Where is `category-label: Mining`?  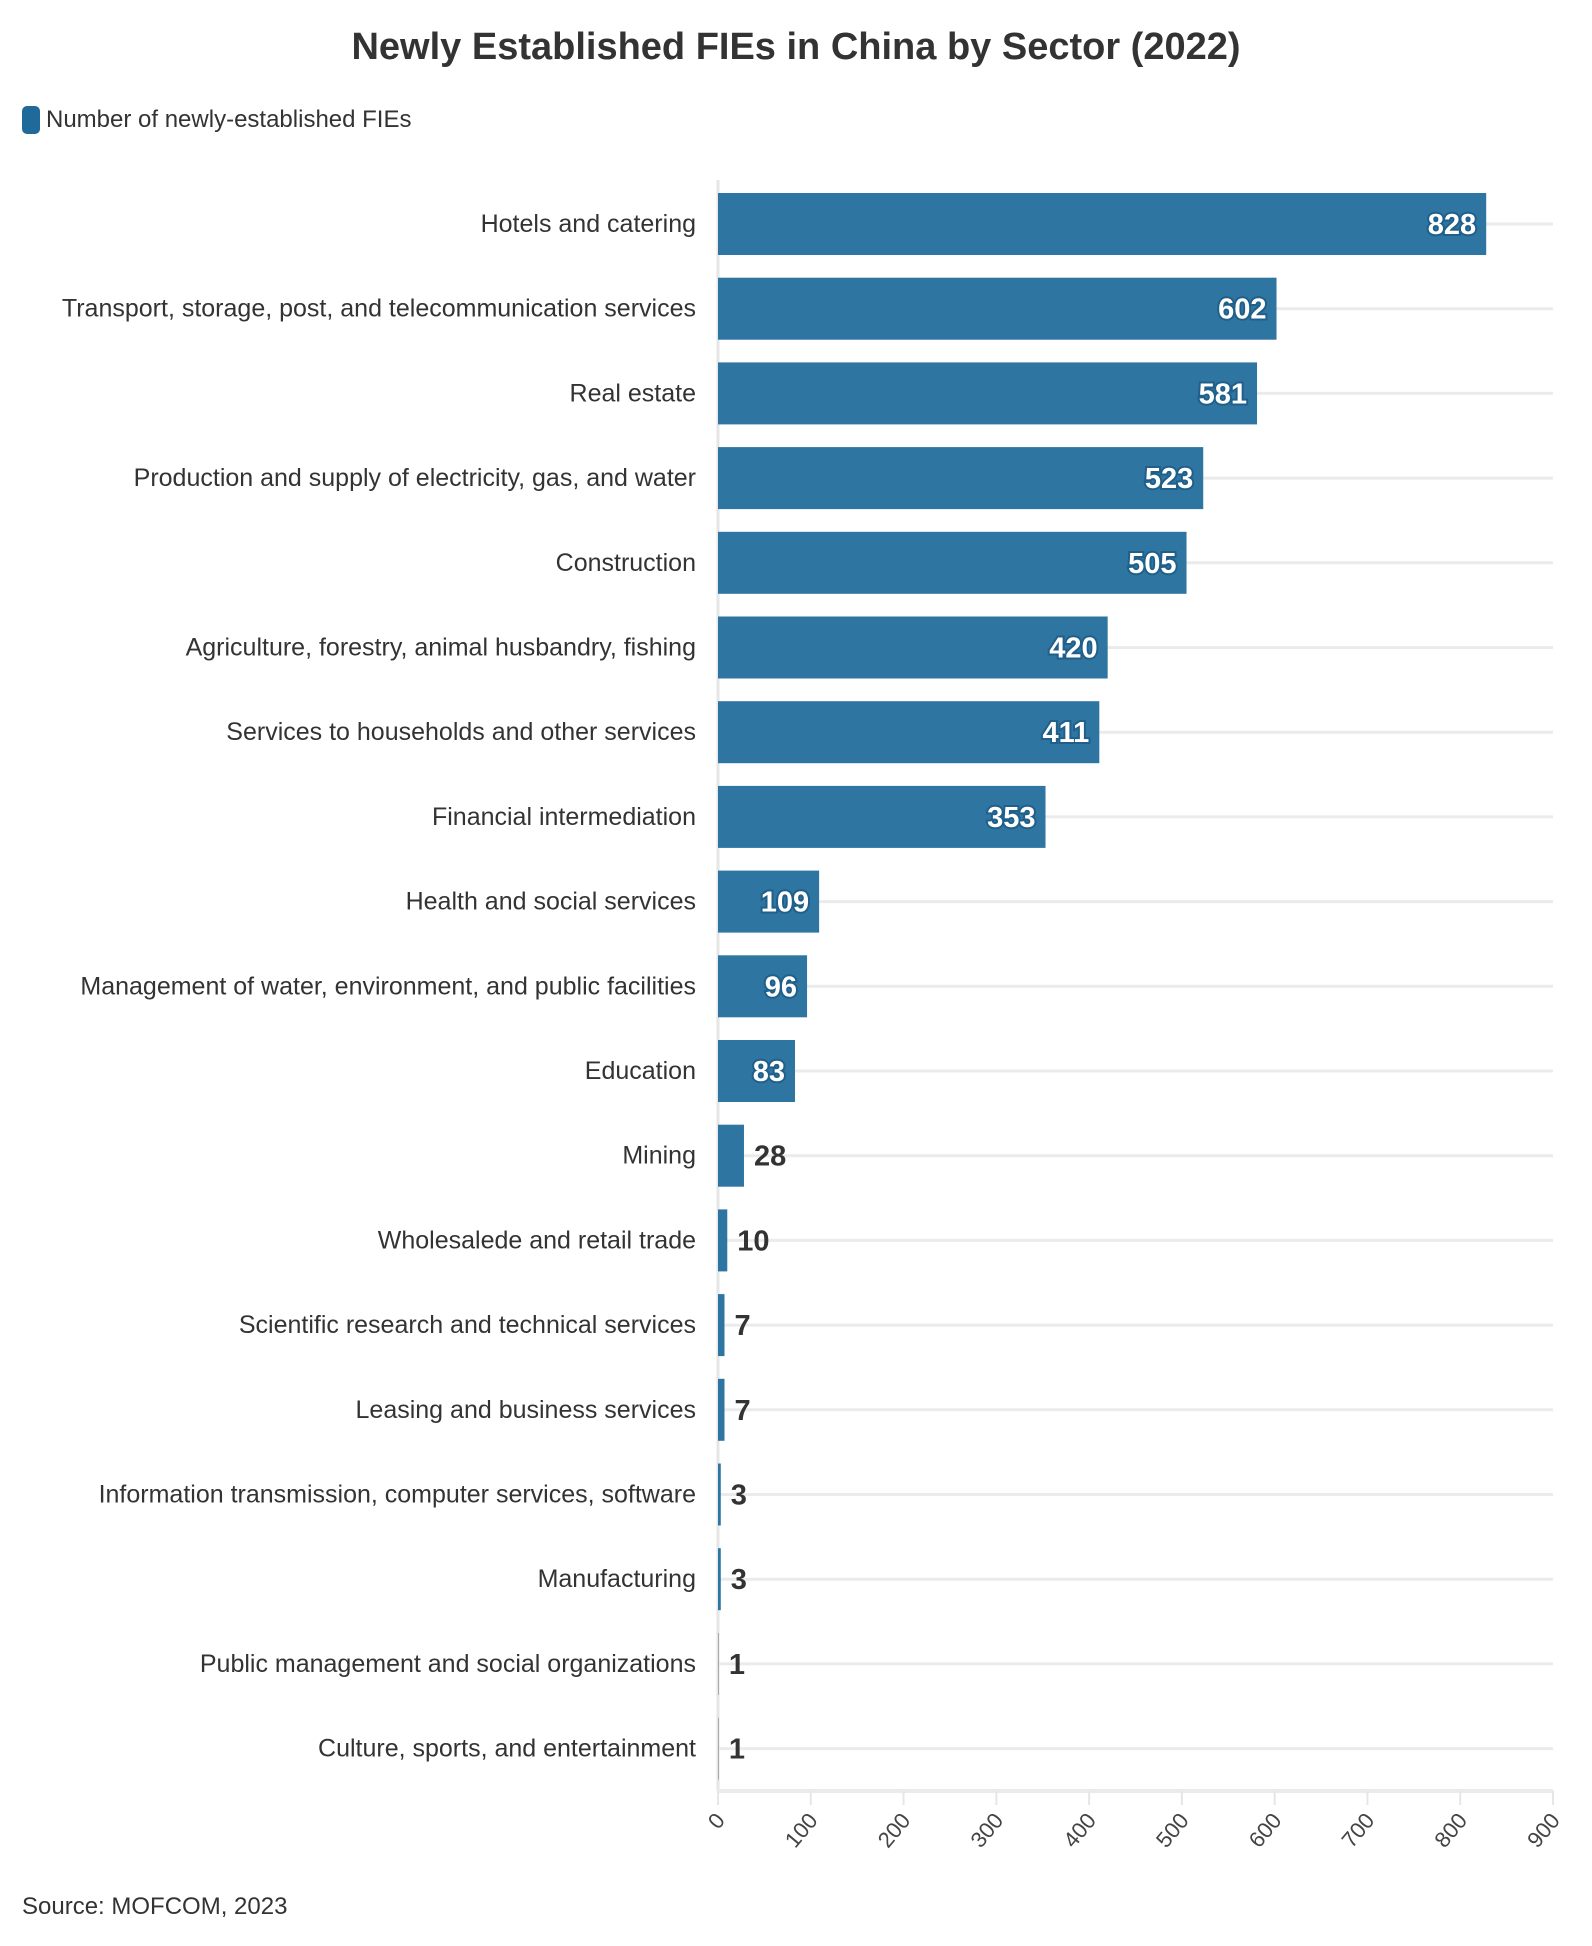 category-label: Mining is located at coordinates (659, 1156).